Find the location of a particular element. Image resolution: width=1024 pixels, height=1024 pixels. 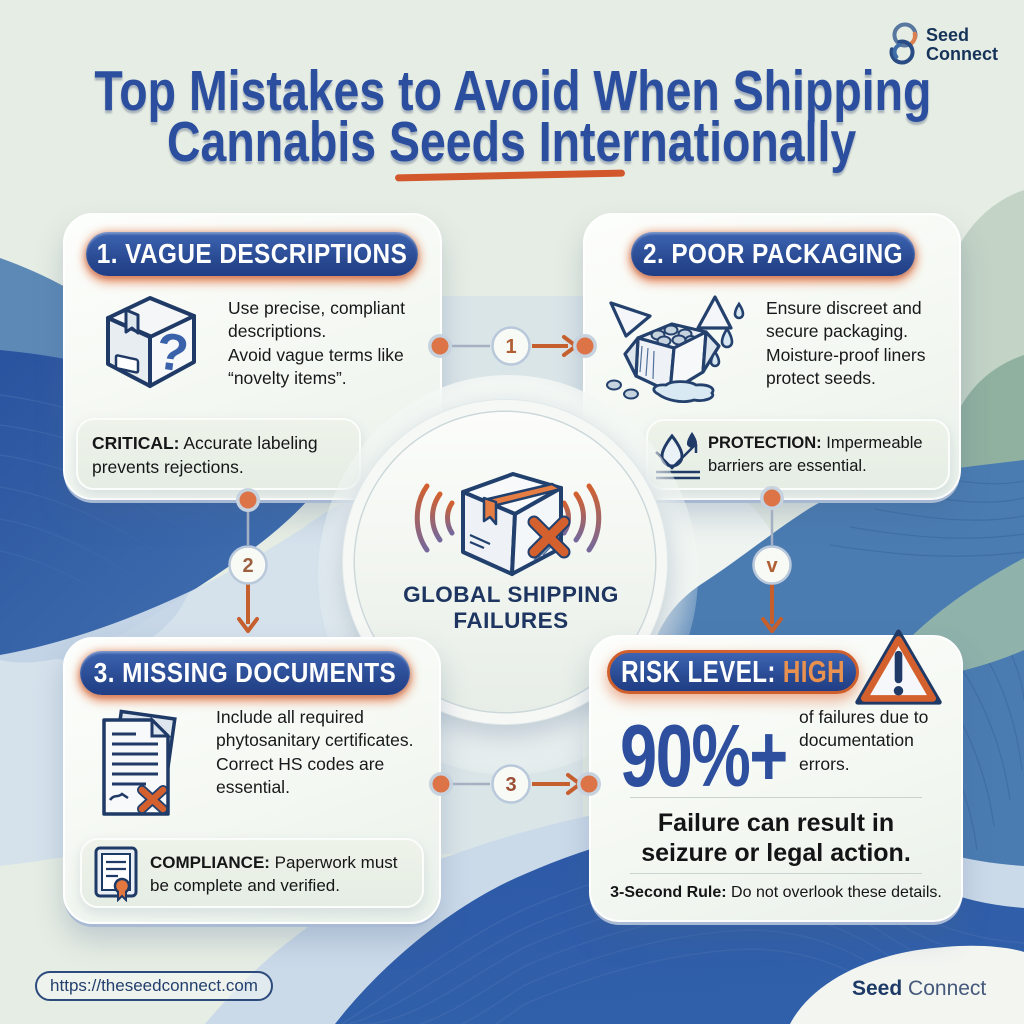

svg-text: 1 is located at coordinates (510, 347).